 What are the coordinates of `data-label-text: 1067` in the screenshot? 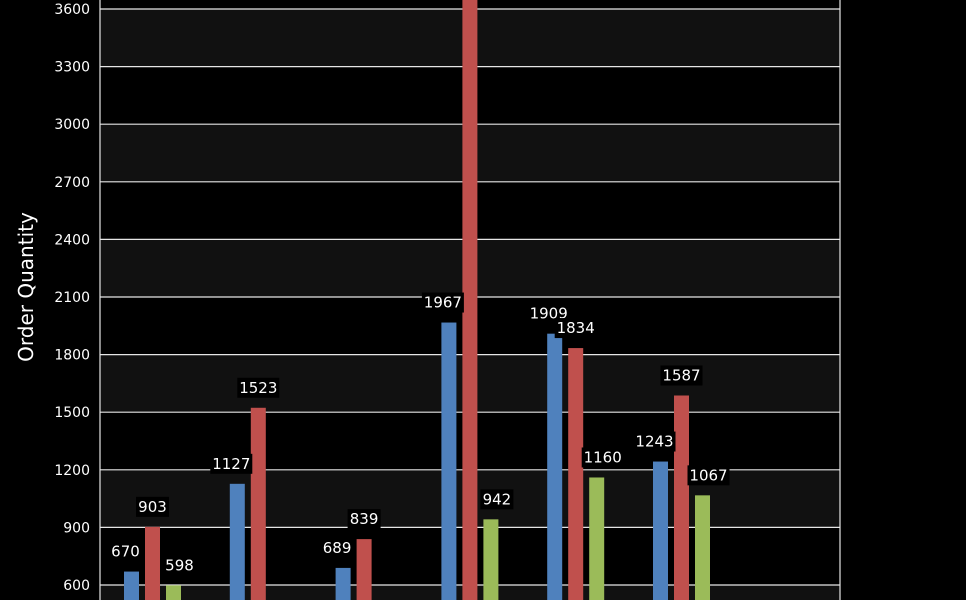 It's located at (708, 475).